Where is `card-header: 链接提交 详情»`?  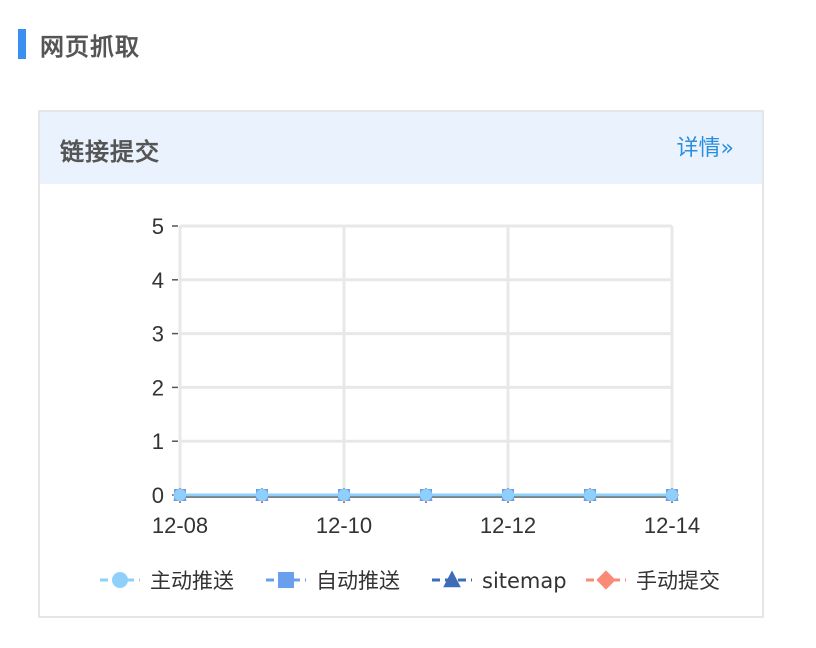 card-header: 链接提交 详情» is located at coordinates (401, 148).